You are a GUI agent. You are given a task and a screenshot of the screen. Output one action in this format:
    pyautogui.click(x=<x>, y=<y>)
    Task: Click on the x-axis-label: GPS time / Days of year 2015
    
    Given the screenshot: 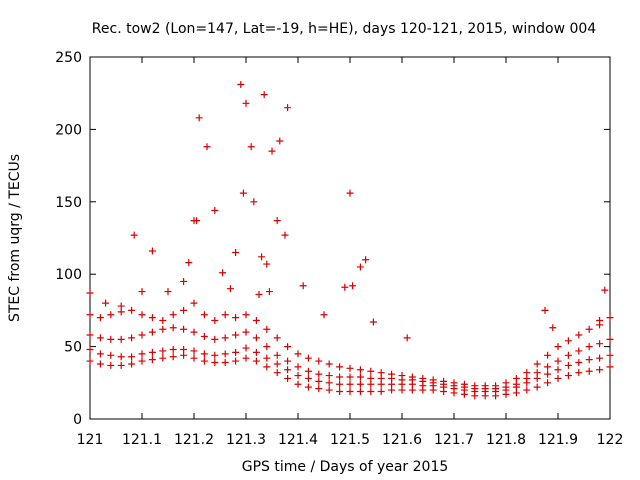 What is the action you would take?
    pyautogui.click(x=345, y=467)
    